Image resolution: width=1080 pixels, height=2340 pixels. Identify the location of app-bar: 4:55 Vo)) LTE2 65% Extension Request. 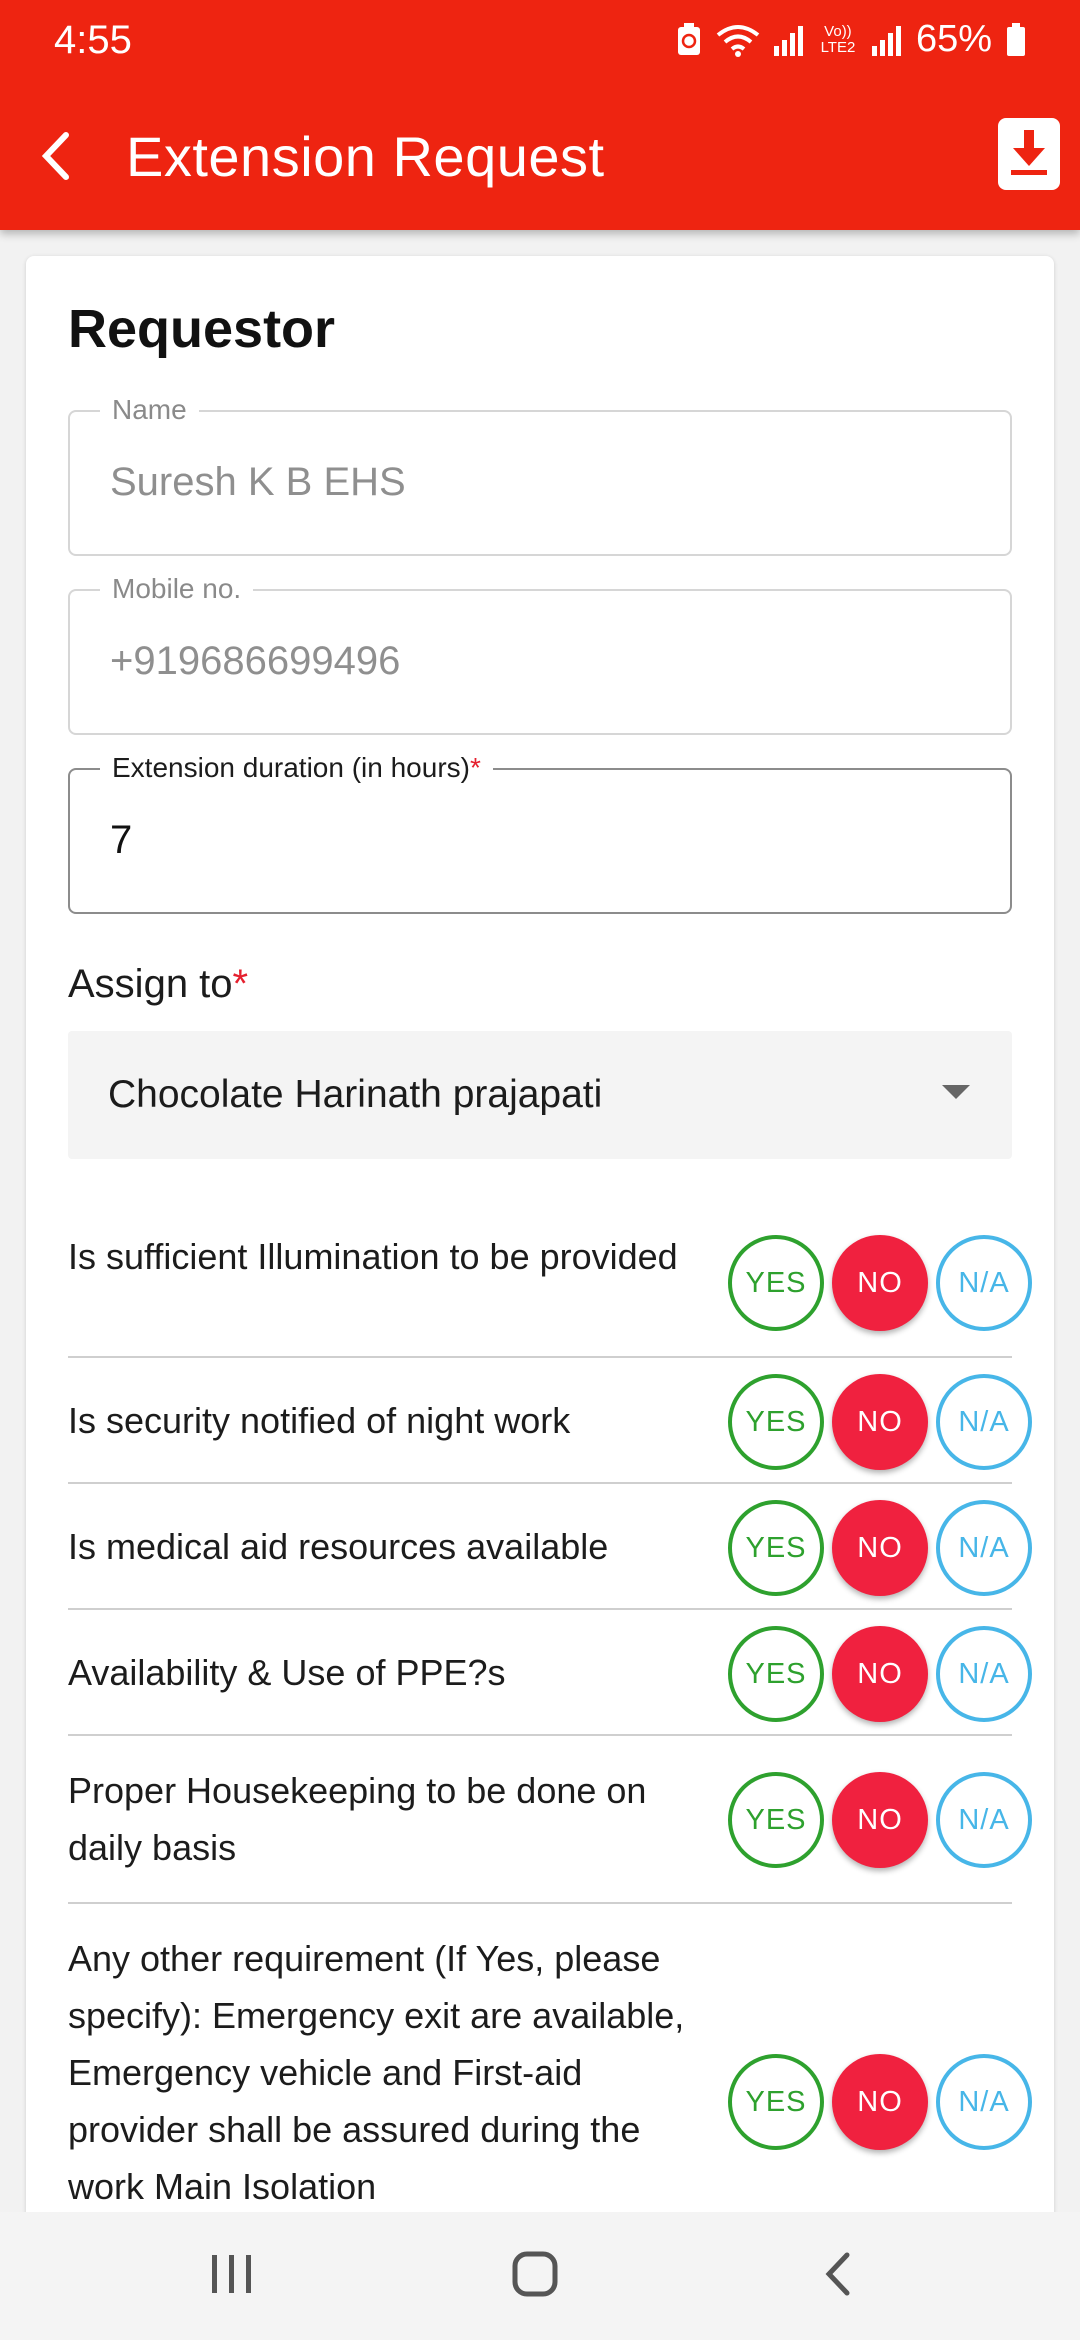
(540, 115).